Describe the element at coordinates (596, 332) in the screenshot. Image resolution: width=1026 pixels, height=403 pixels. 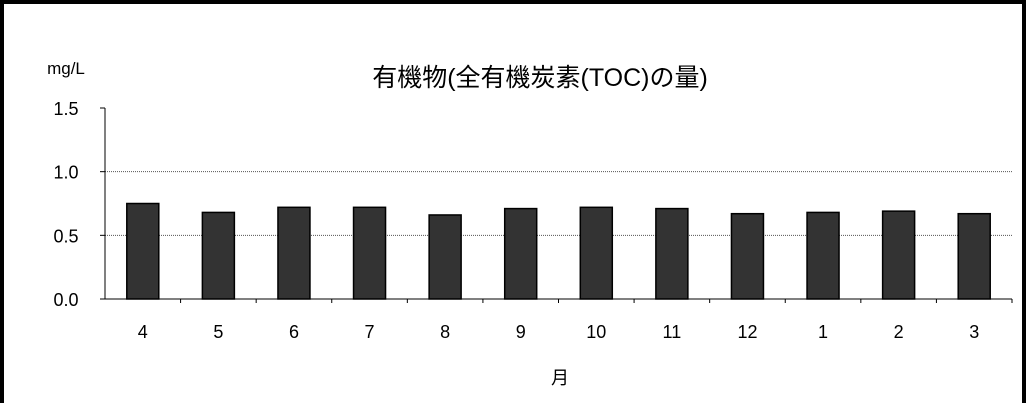
I see `x-tick-label: 10` at that location.